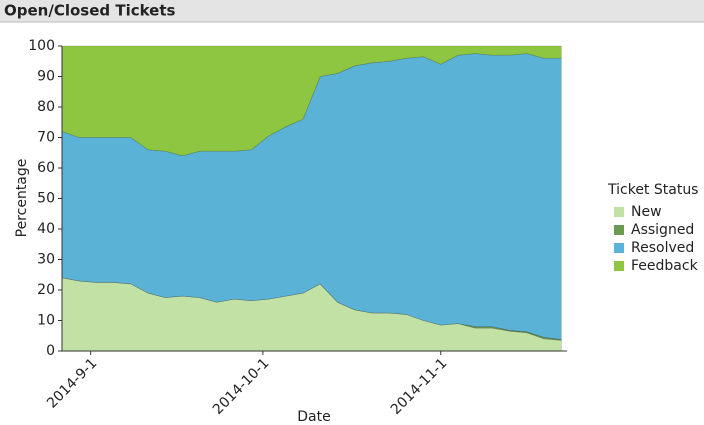  What do you see at coordinates (41, 46) in the screenshot?
I see `y-tick-label: 100` at bounding box center [41, 46].